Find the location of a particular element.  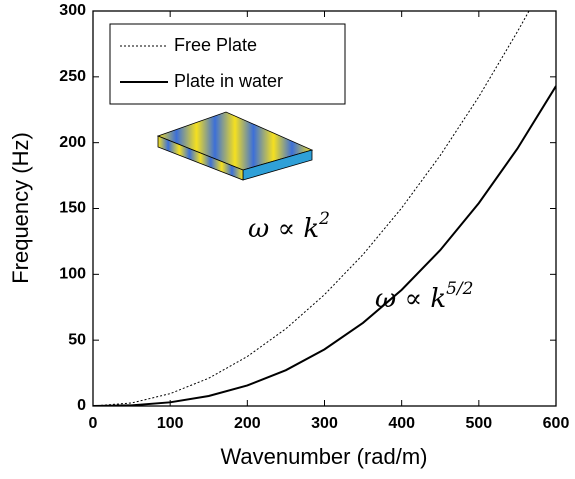

x-axis-label: Wavenumber (rad/m) is located at coordinates (323, 456).